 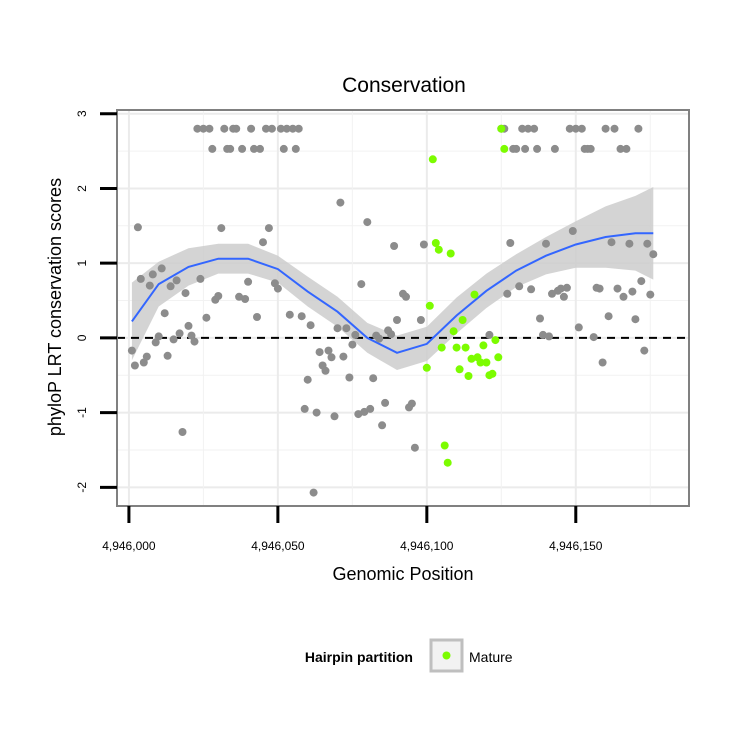 What do you see at coordinates (427, 546) in the screenshot?
I see `x-tick-label: 4,946,100` at bounding box center [427, 546].